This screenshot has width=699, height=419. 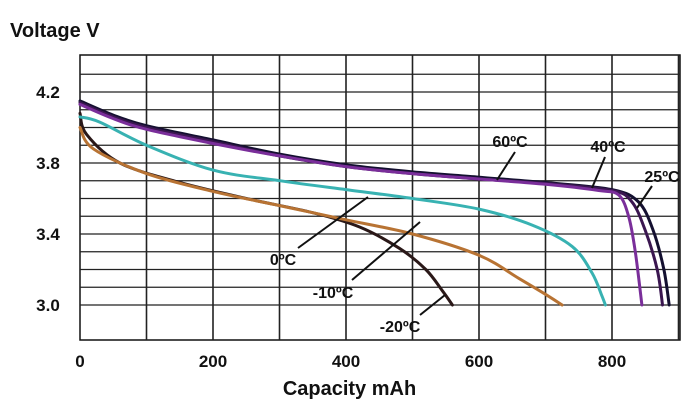 I want to click on y-axis-label: Voltage V, so click(x=55, y=31).